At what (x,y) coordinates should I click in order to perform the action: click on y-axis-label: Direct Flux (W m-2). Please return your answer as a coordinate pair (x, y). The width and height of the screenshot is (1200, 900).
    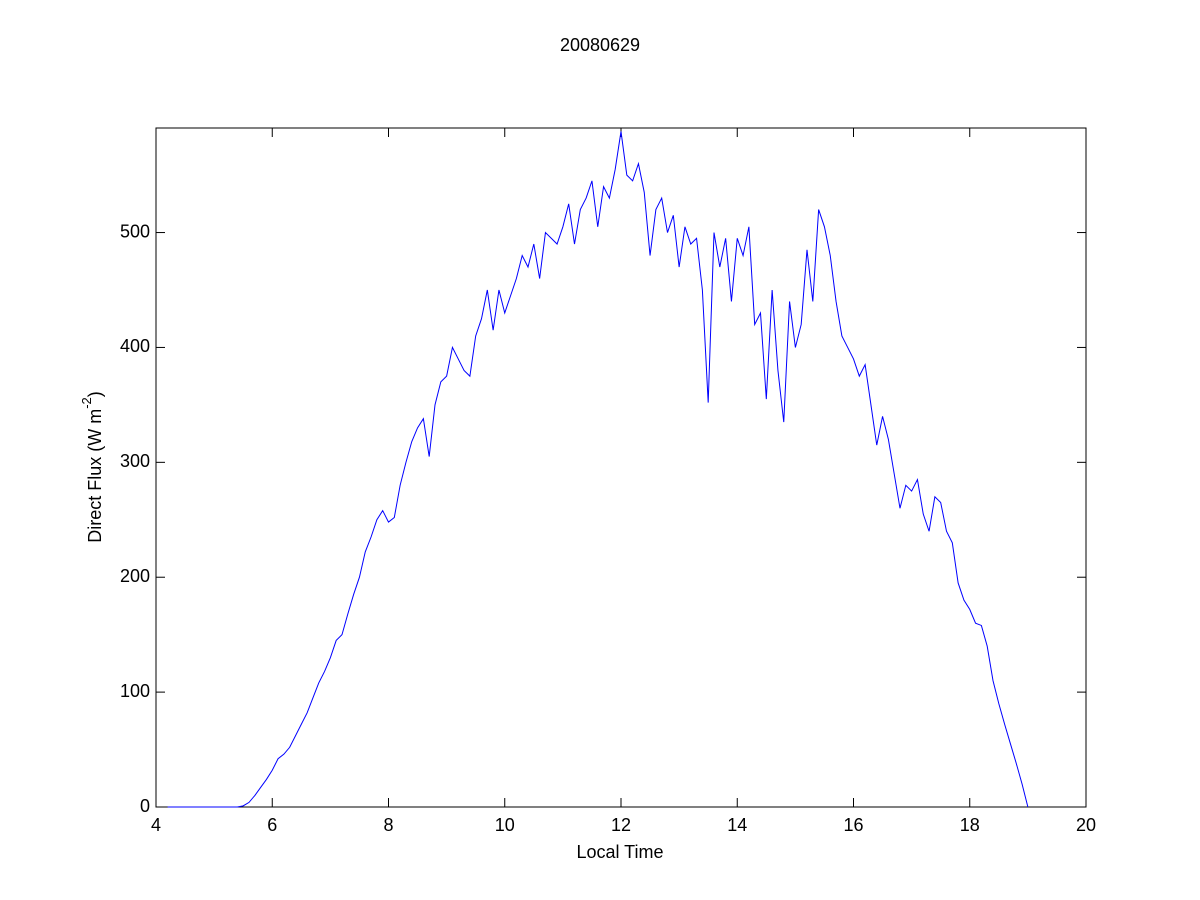
    Looking at the image, I should click on (91, 467).